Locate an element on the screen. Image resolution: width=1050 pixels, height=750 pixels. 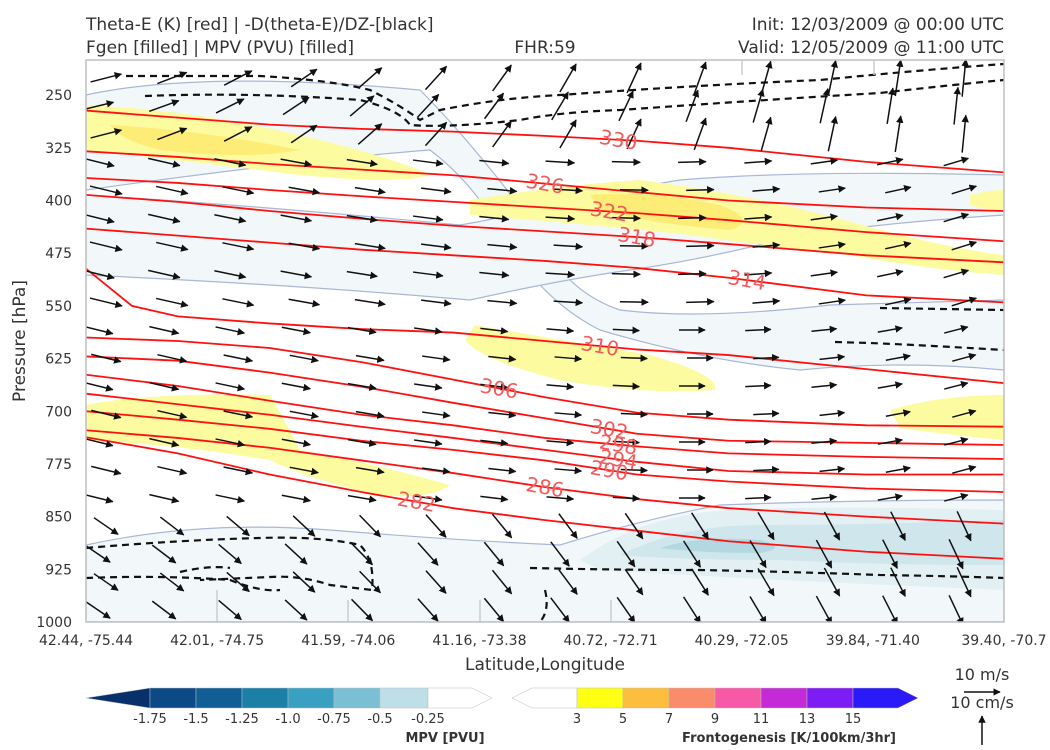
x-tick-label: 42.44, -75.44 is located at coordinates (86, 641).